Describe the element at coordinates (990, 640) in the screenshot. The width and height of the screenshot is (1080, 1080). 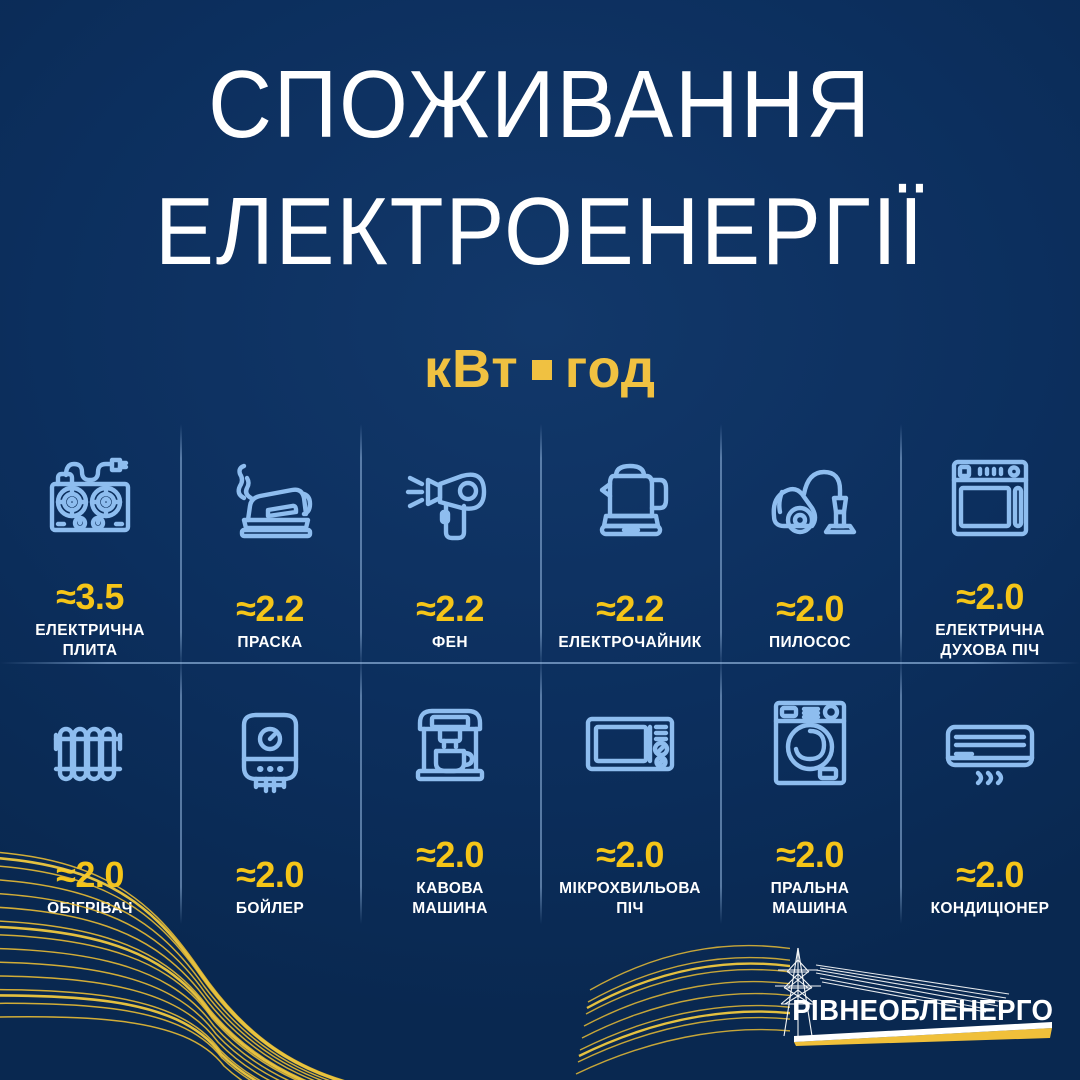
I see `appliance-label: ЕЛЕКТРИЧНА ДУХОВА ПІЧ` at that location.